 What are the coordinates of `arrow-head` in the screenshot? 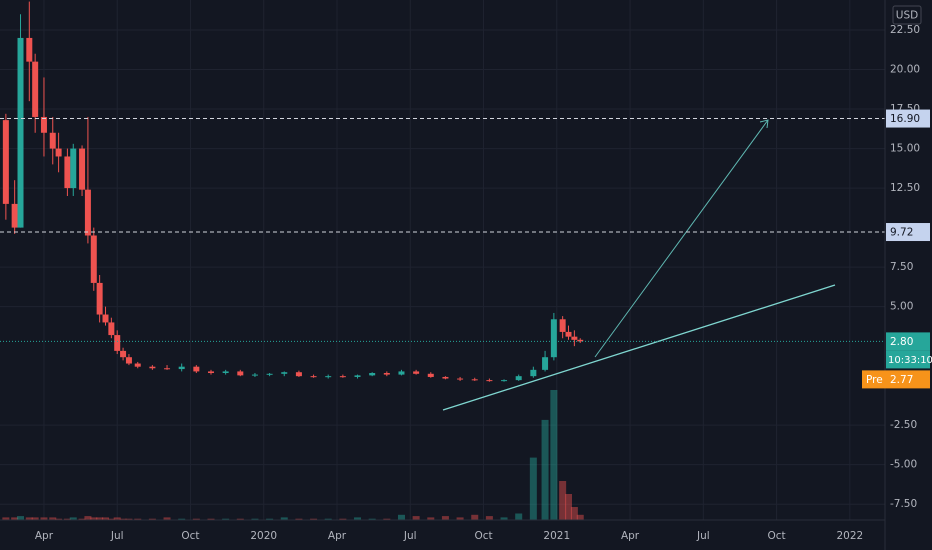 It's located at (764, 124).